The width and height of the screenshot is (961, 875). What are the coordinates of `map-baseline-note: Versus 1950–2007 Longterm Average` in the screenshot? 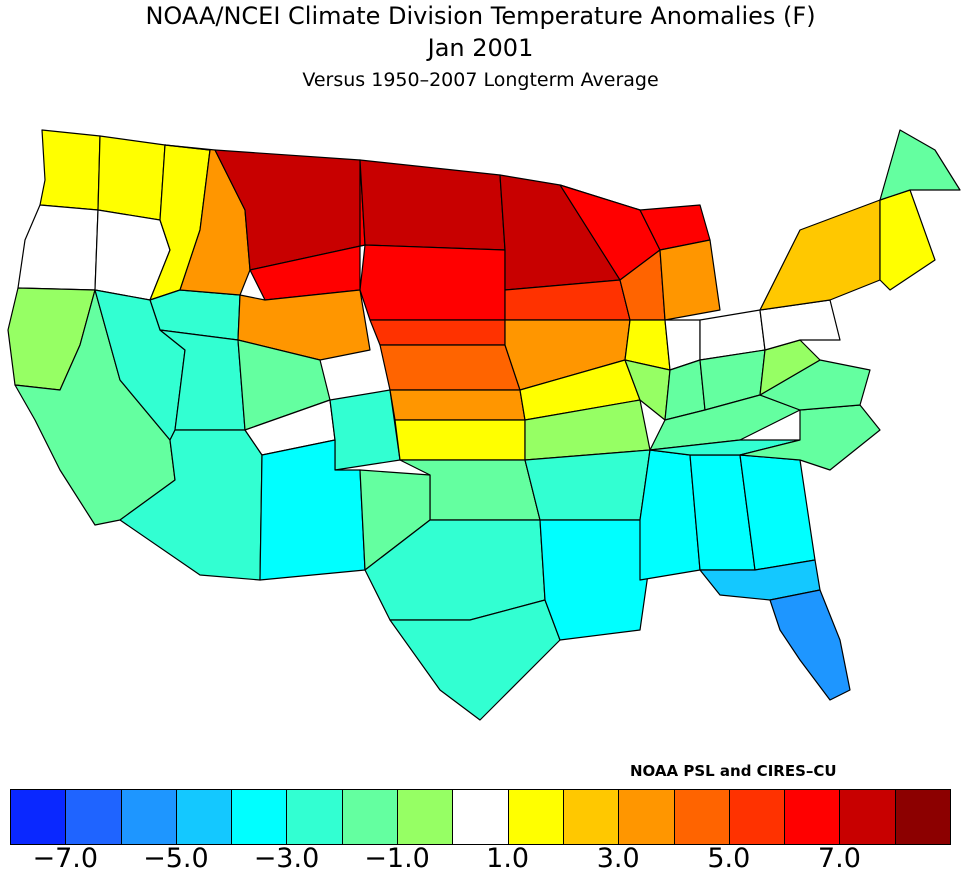 It's located at (480, 80).